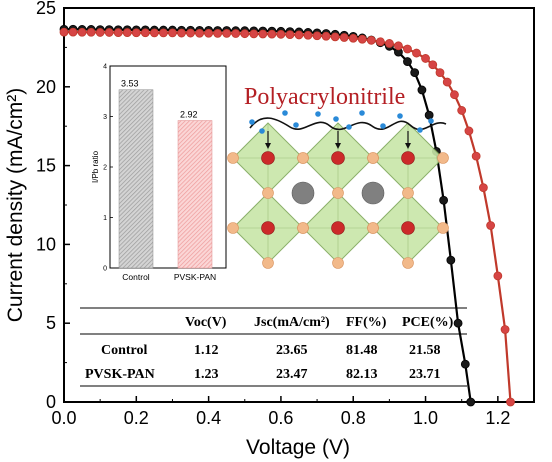 The image size is (552, 462). I want to click on table-cell-control-ff: 81.48, so click(362, 350).